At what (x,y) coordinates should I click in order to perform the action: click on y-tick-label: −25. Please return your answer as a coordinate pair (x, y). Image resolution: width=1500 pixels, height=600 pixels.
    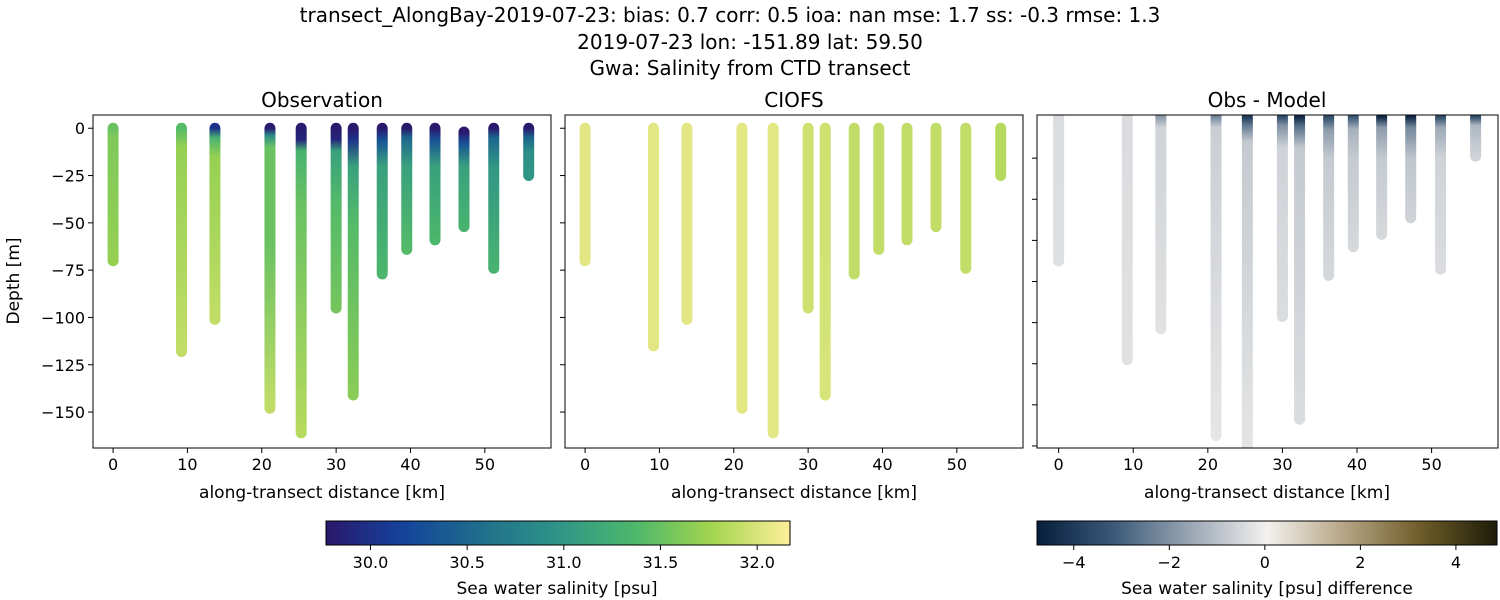
    Looking at the image, I should click on (68, 176).